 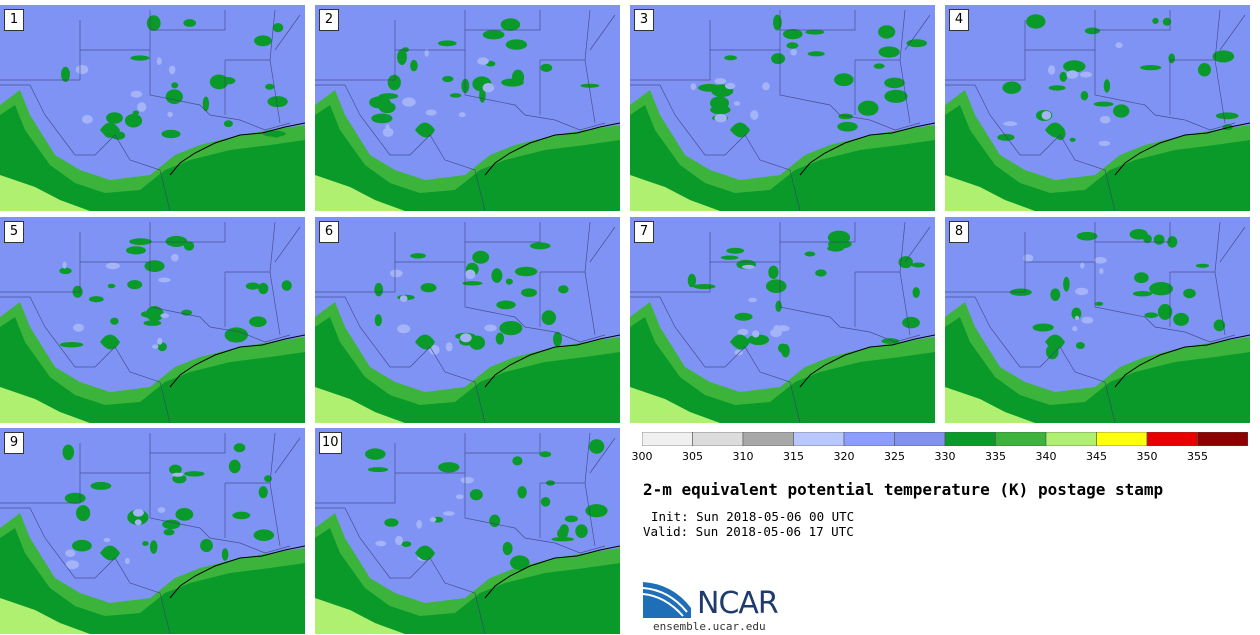 I want to click on member-label: 7, so click(x=644, y=232).